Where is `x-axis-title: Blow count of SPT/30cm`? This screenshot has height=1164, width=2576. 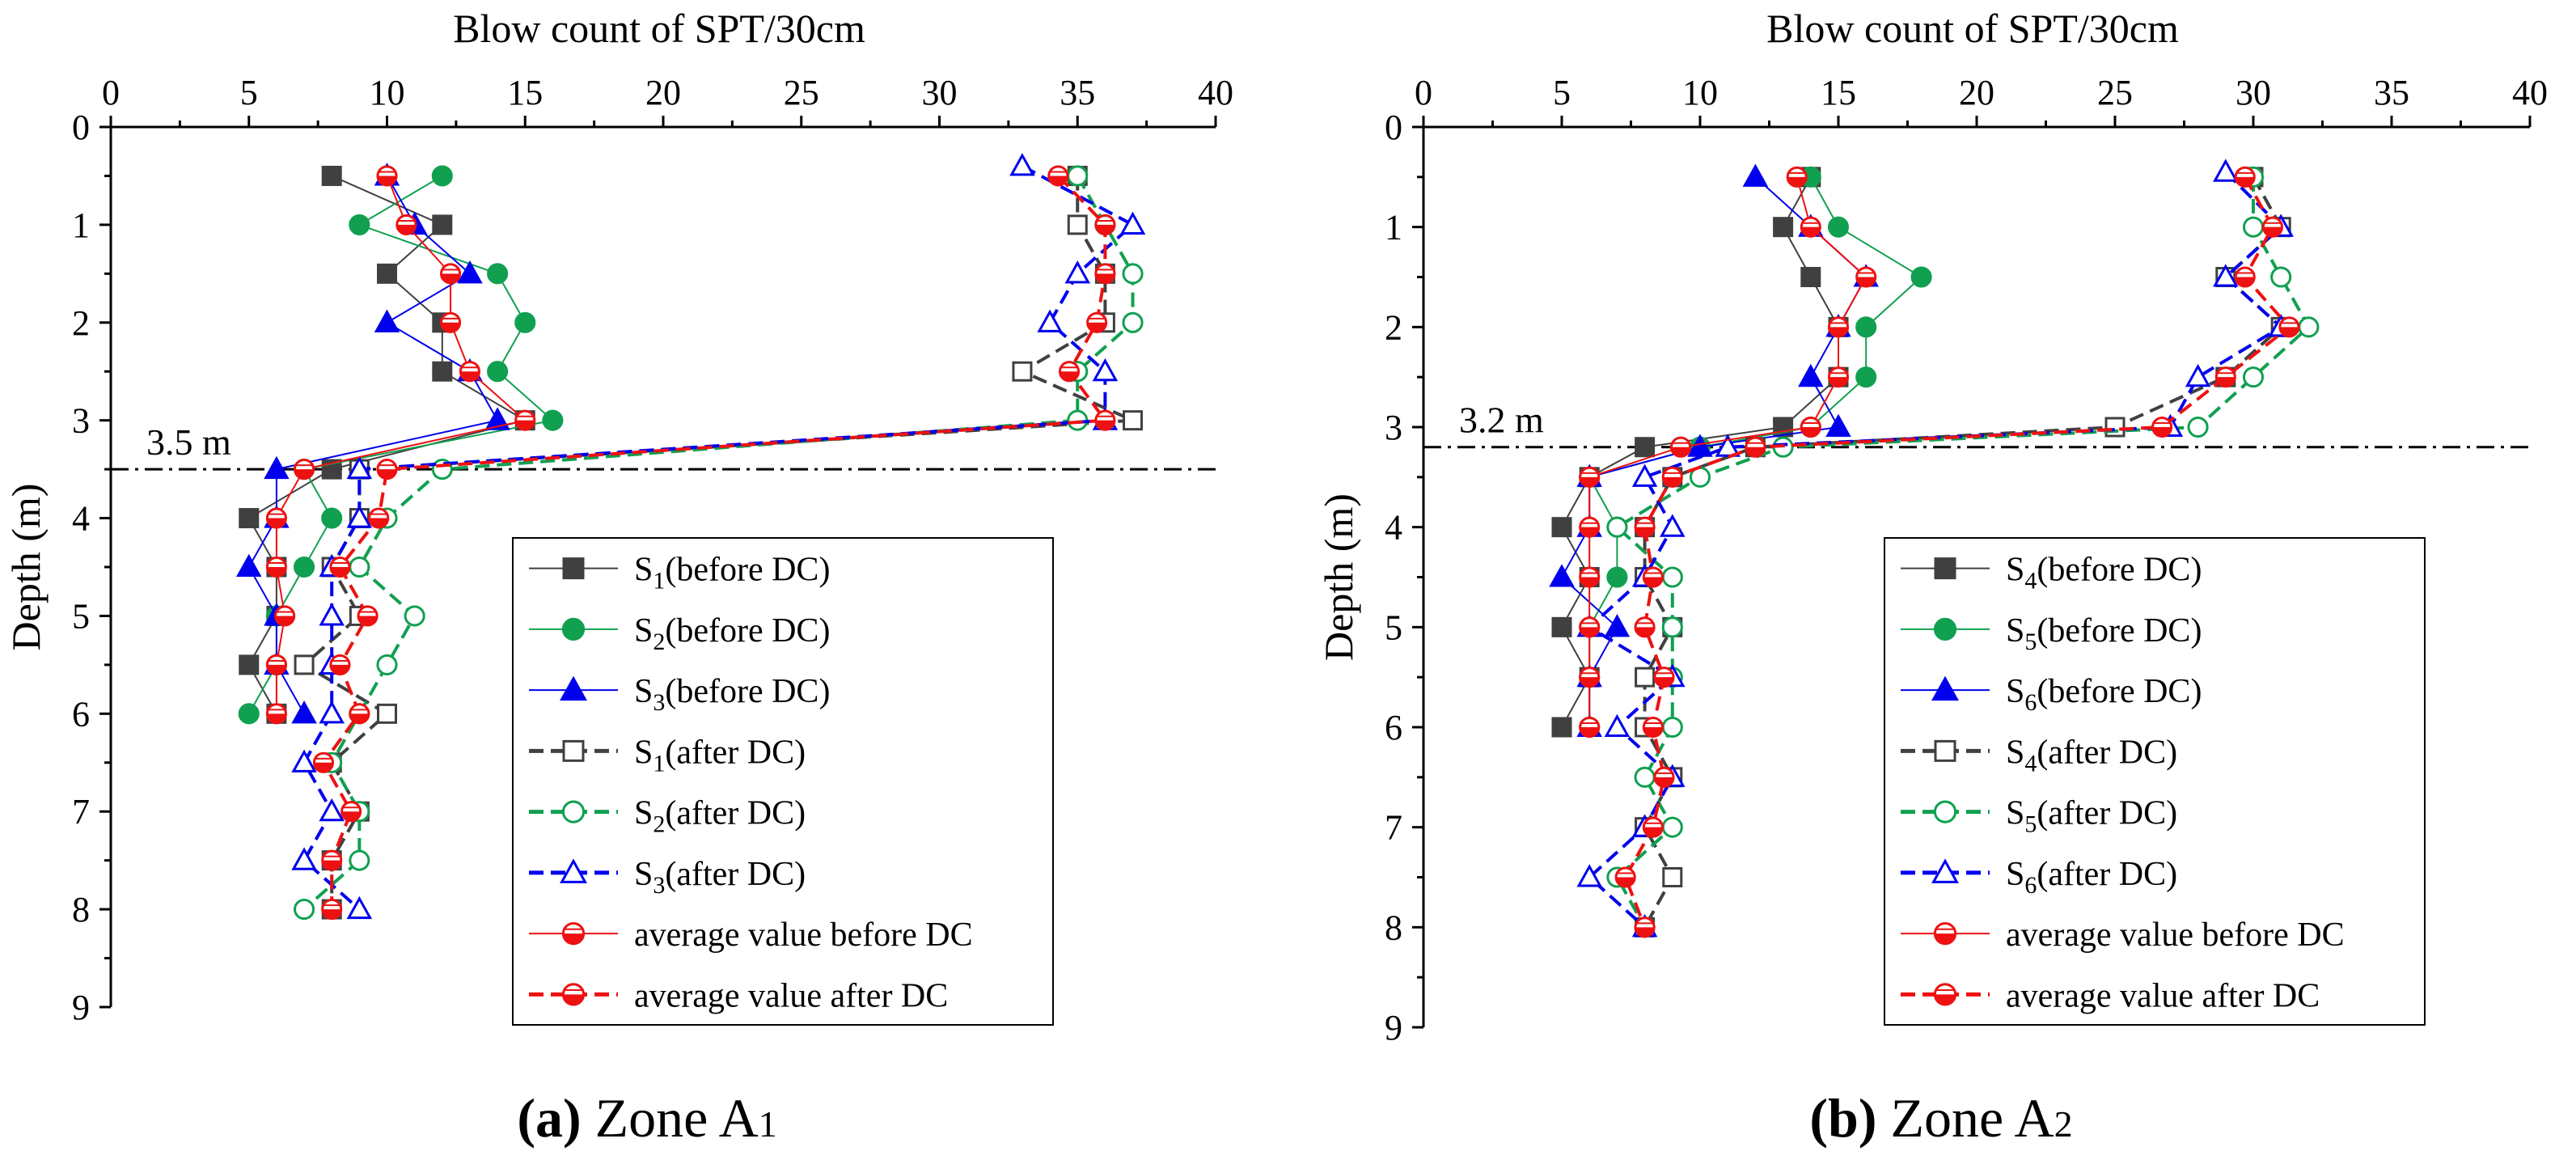
x-axis-title: Blow count of SPT/30cm is located at coordinates (1973, 29).